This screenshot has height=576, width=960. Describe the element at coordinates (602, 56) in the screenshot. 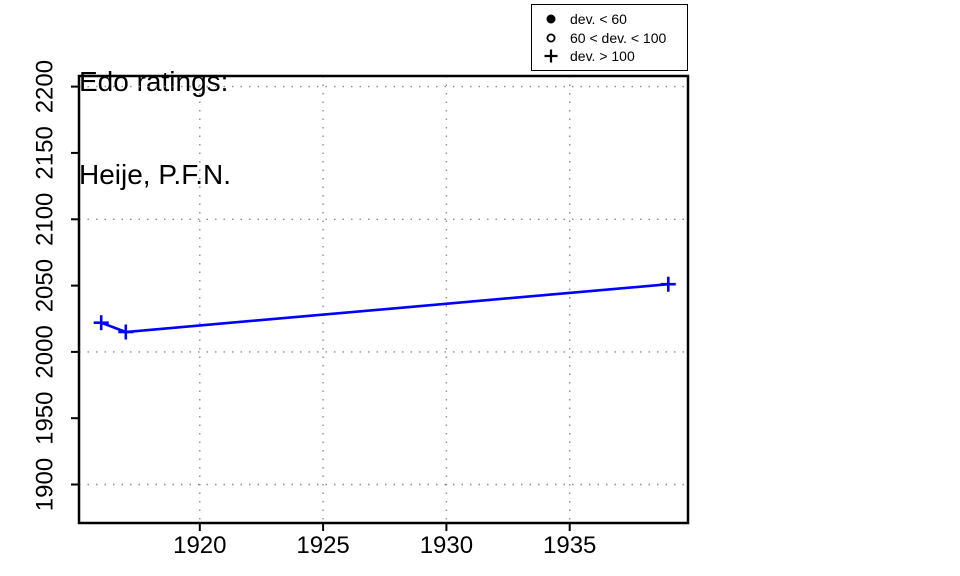

I see `legend-item-label: dev. > 100` at that location.